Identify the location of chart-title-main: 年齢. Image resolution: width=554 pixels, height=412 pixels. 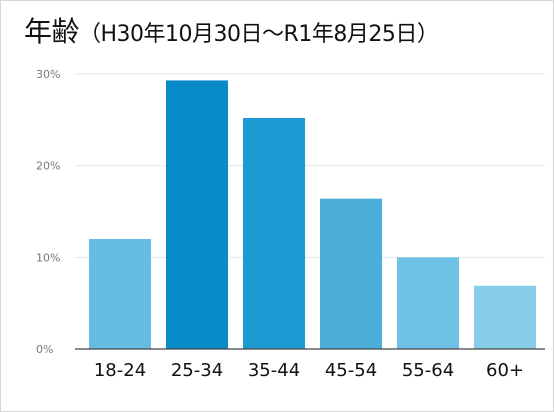
(52, 31).